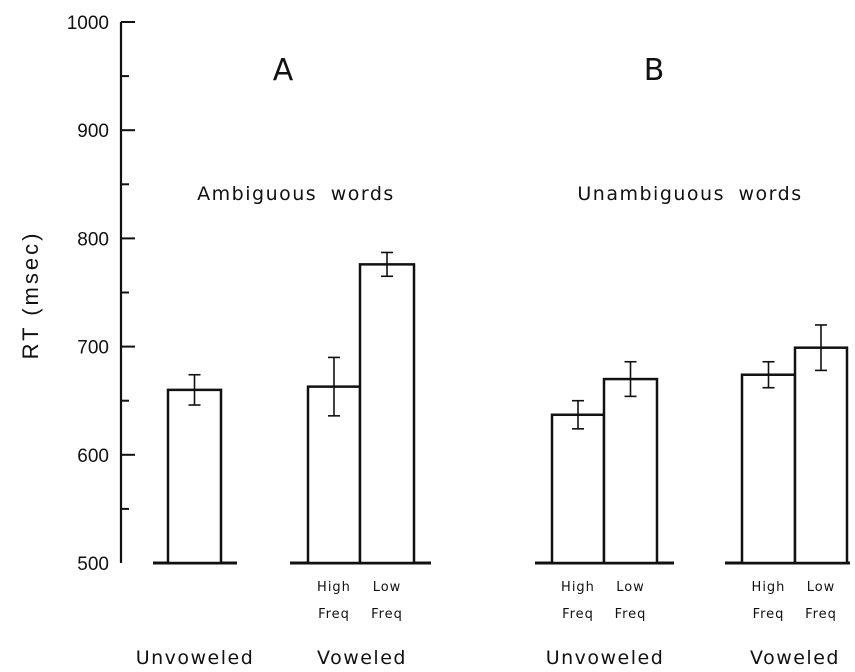  Describe the element at coordinates (93, 239) in the screenshot. I see `y-tick-label: 800` at that location.